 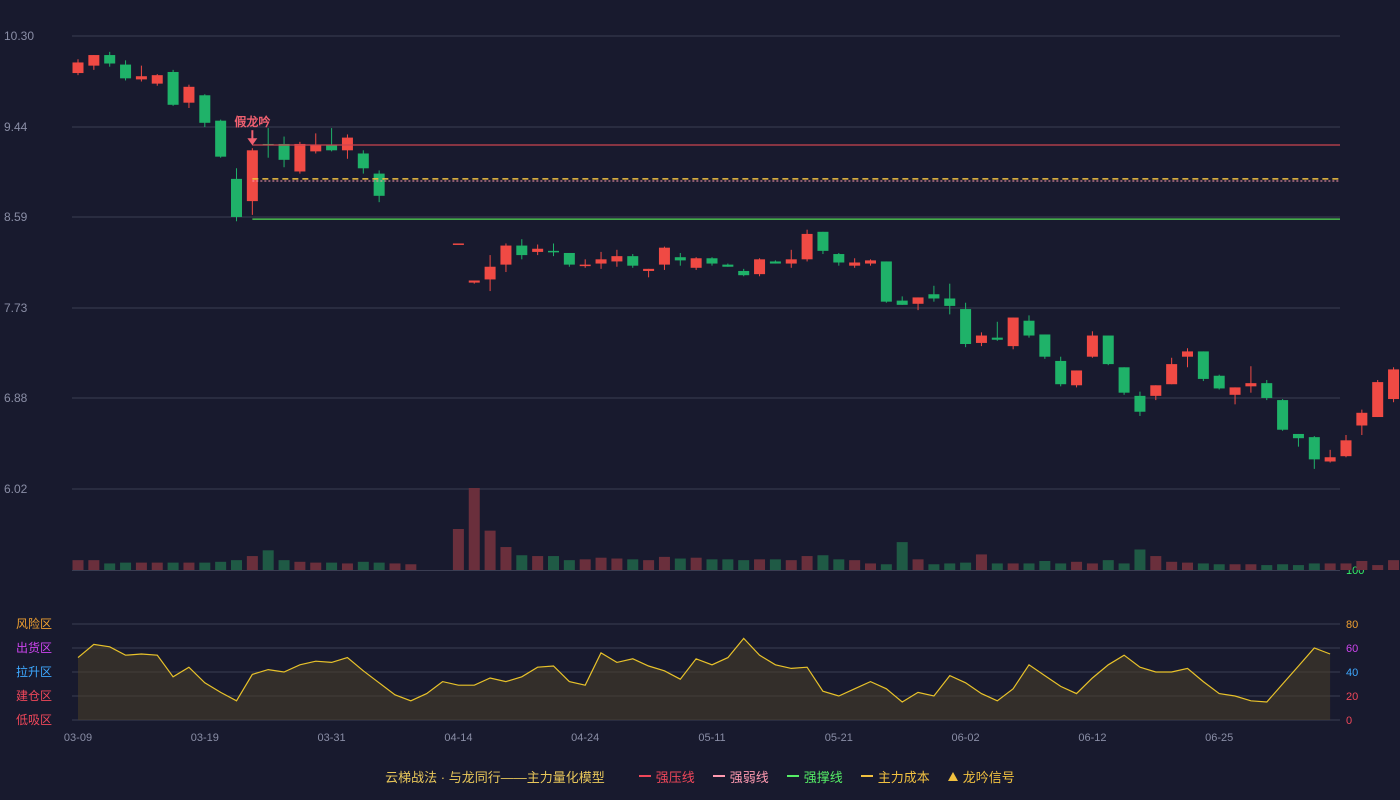 I want to click on x-tick-label-7: 06-02, so click(x=966, y=738).